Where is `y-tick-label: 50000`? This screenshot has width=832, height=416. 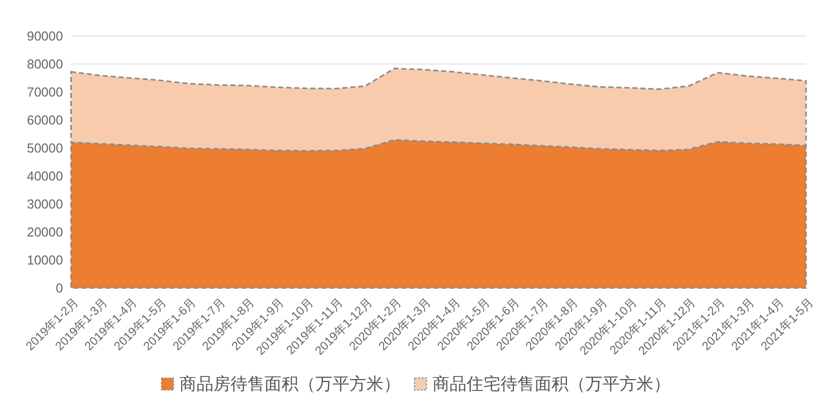 y-tick-label: 50000 is located at coordinates (44, 148).